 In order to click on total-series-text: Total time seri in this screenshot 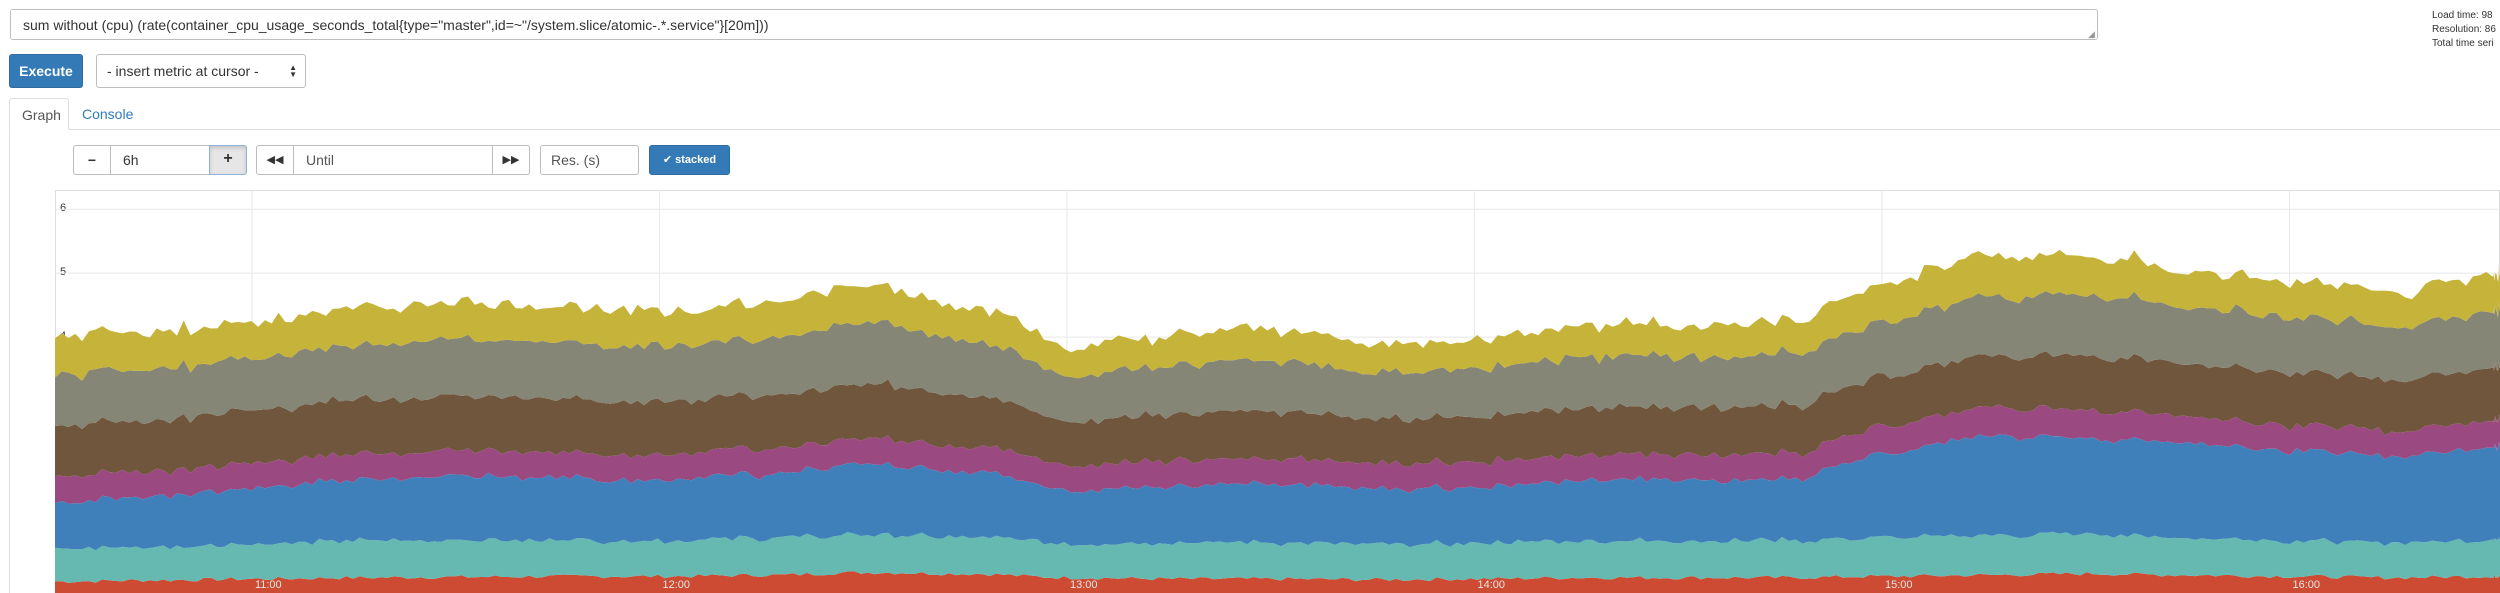, I will do `click(2463, 43)`.